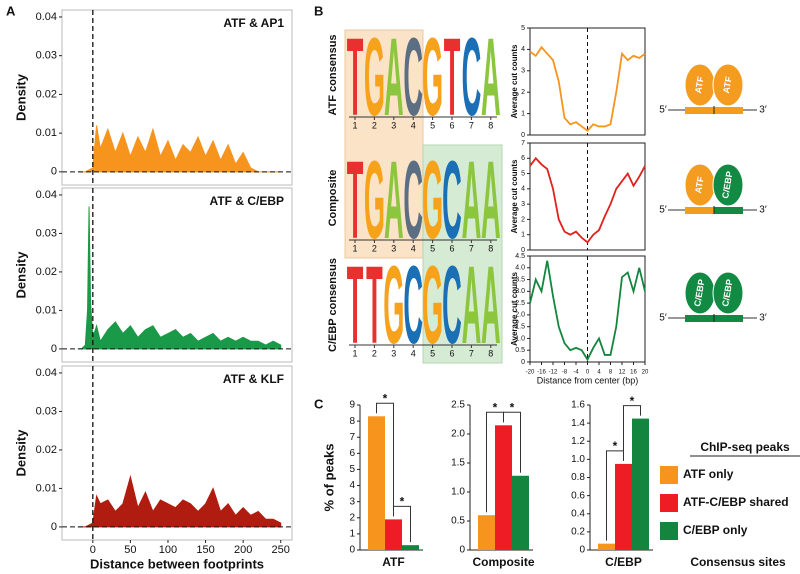 This screenshot has height=574, width=800. I want to click on y-tick-label: 7, so click(352, 437).